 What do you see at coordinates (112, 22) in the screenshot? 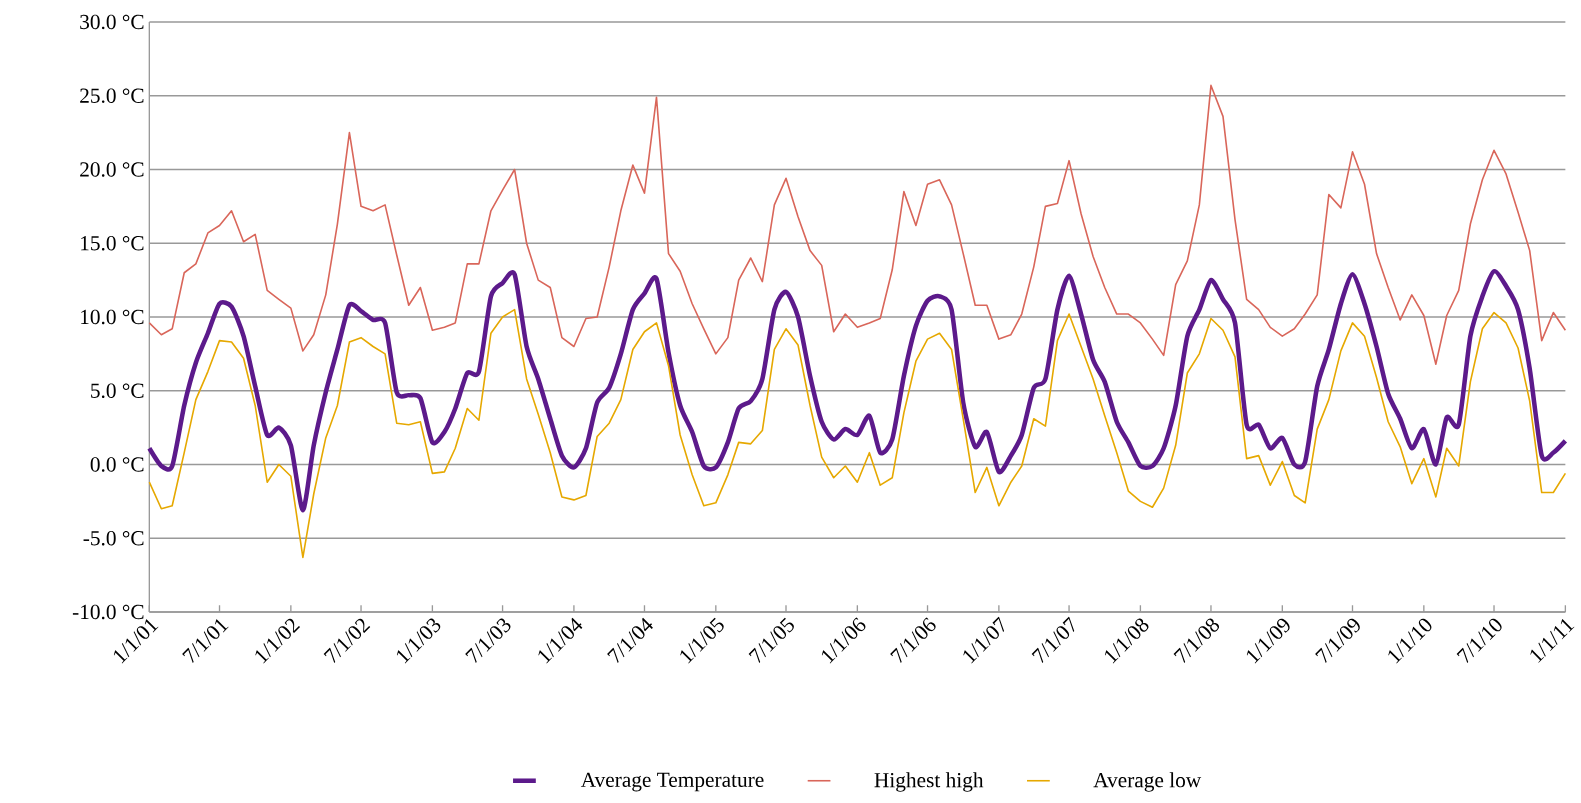
I see `y-tick-label: 30.0 °C` at bounding box center [112, 22].